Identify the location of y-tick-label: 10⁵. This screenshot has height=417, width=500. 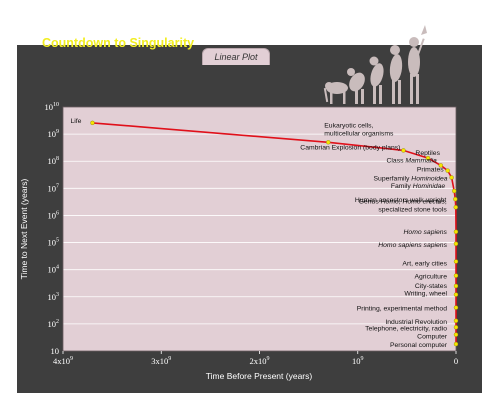
(54, 243).